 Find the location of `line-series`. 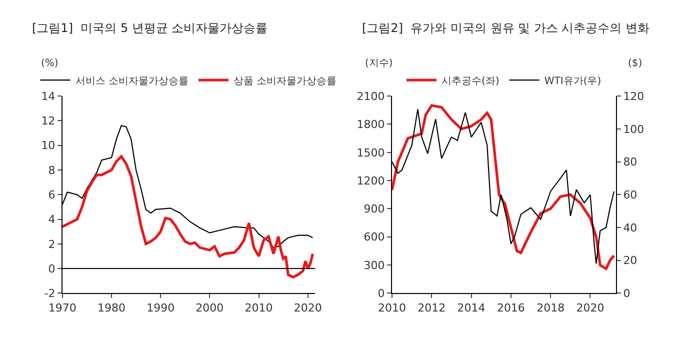

line-series is located at coordinates (188, 216).